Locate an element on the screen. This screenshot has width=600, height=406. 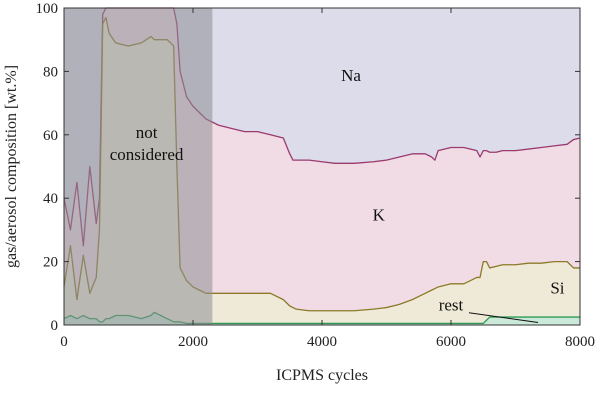
x-tick-label: 2000 is located at coordinates (193, 342).